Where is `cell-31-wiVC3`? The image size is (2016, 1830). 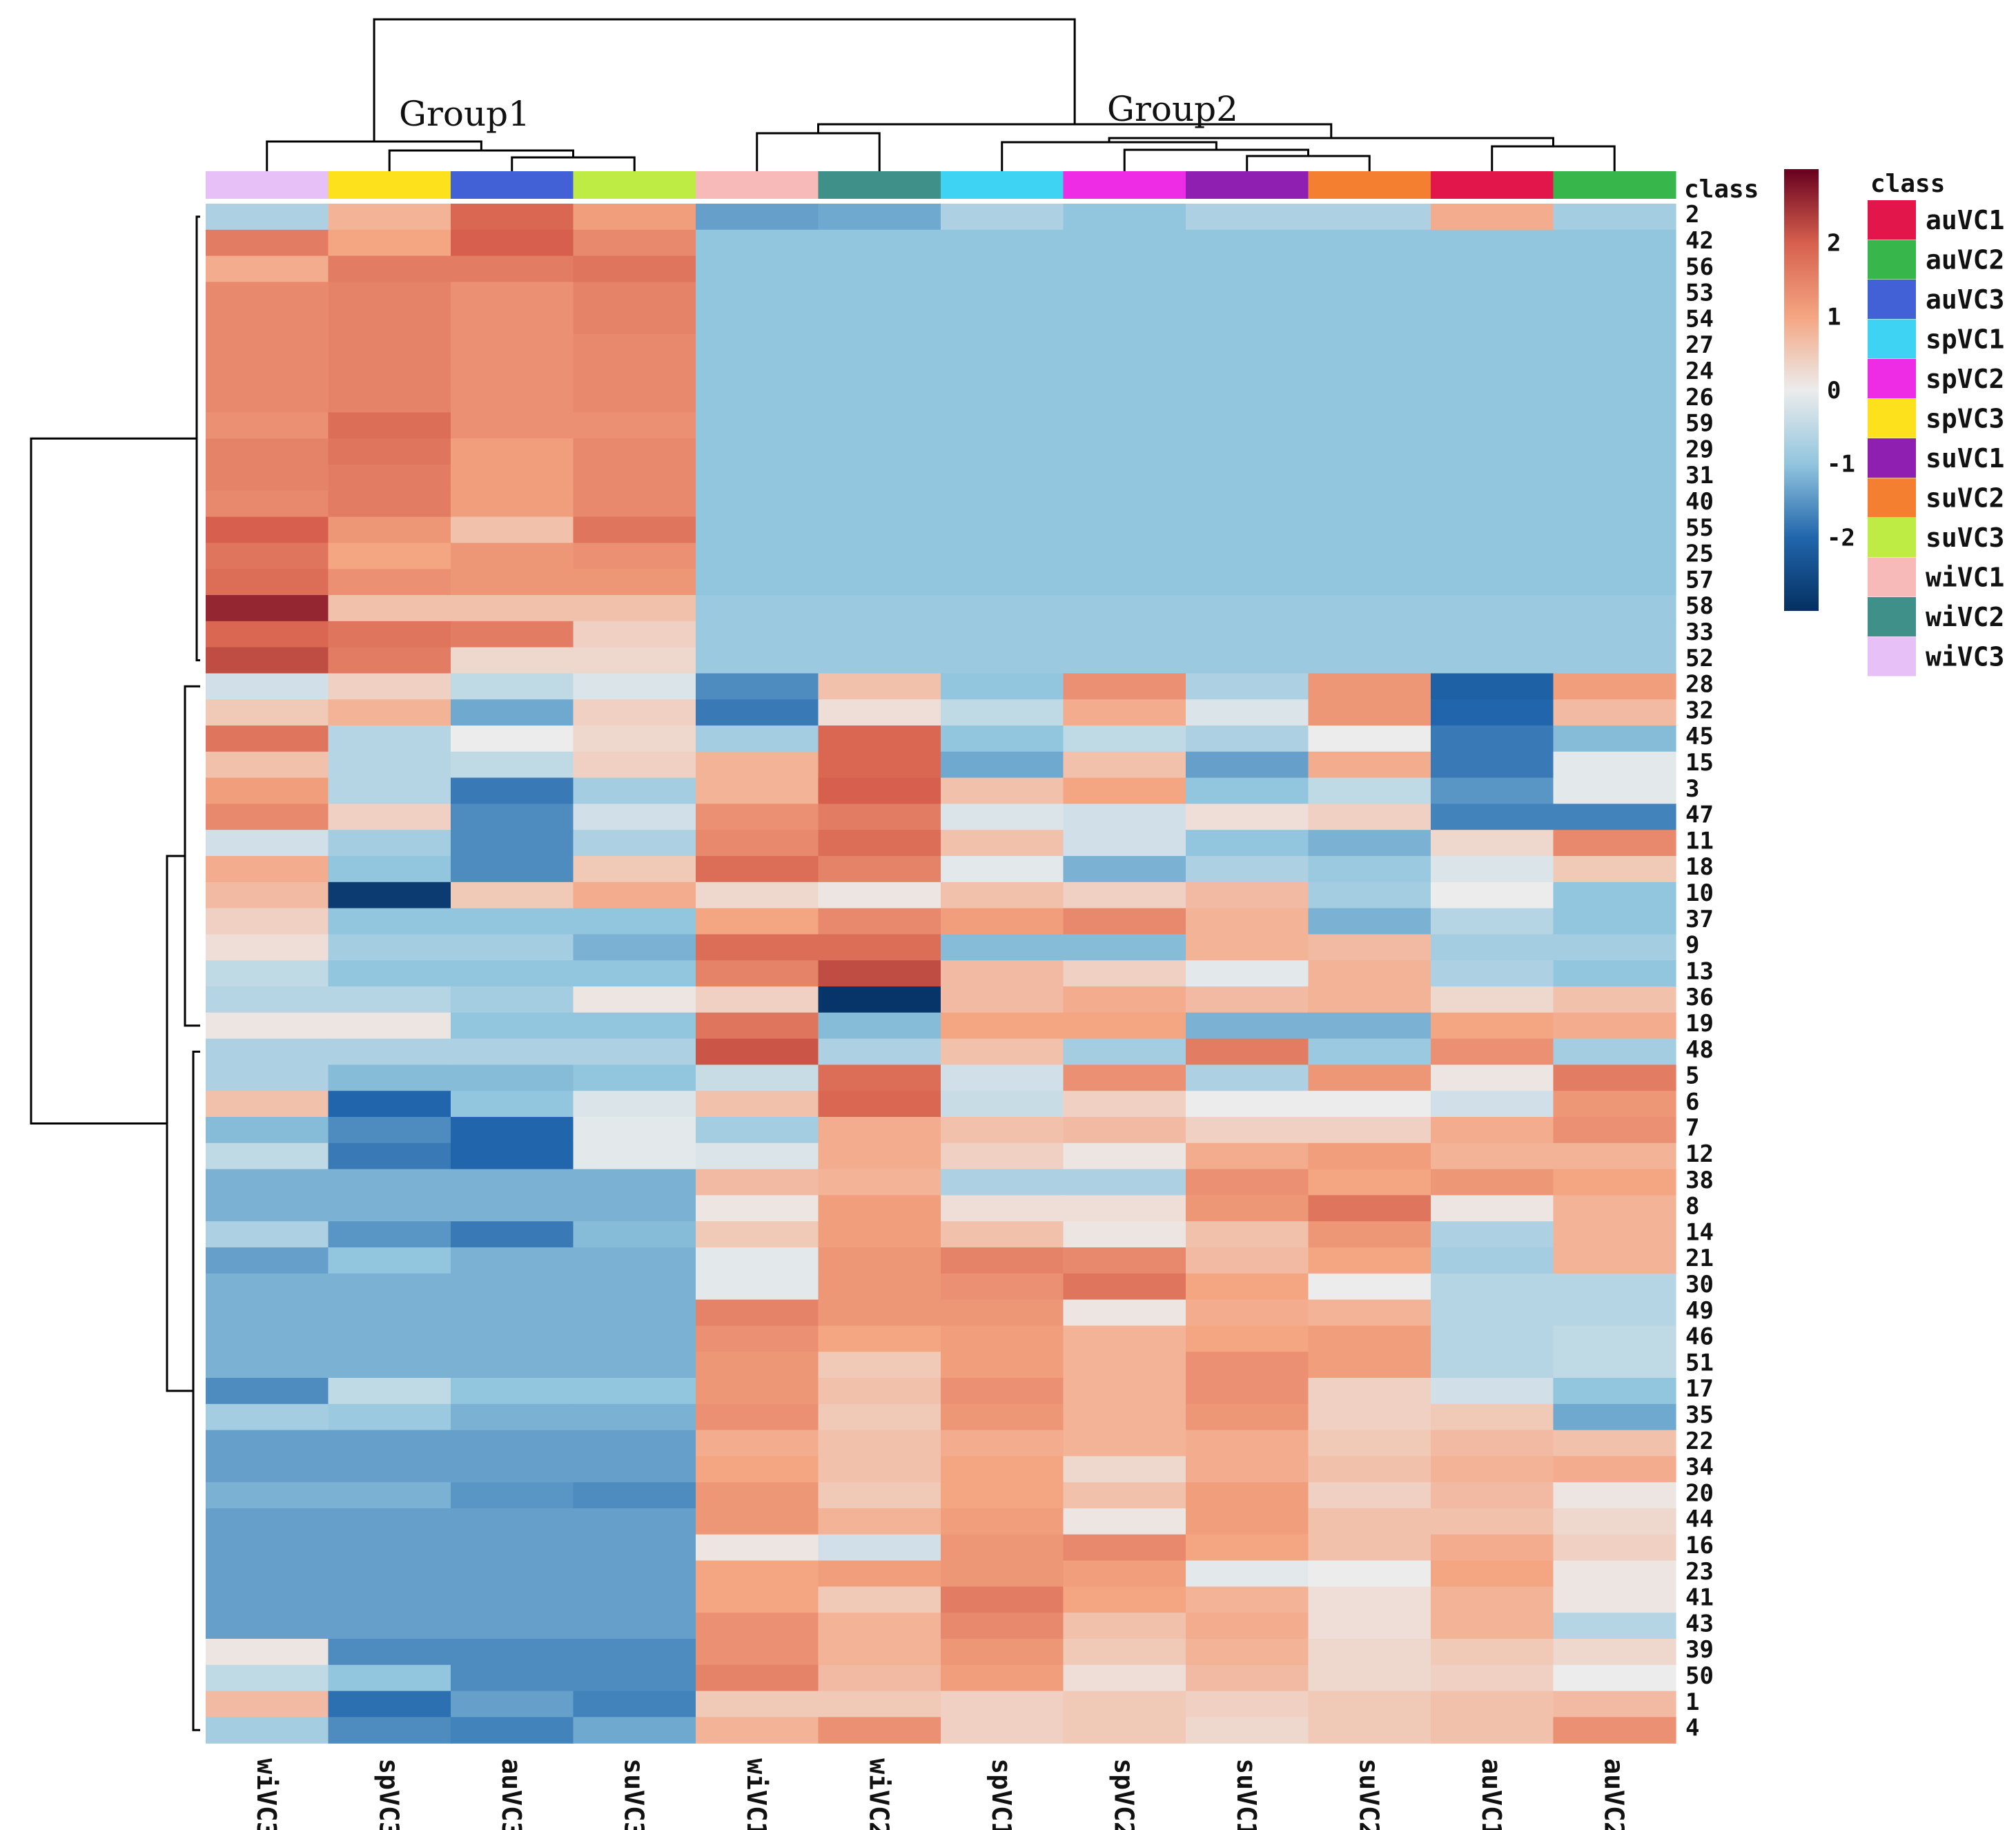
cell-31-wiVC3 is located at coordinates (268, 478).